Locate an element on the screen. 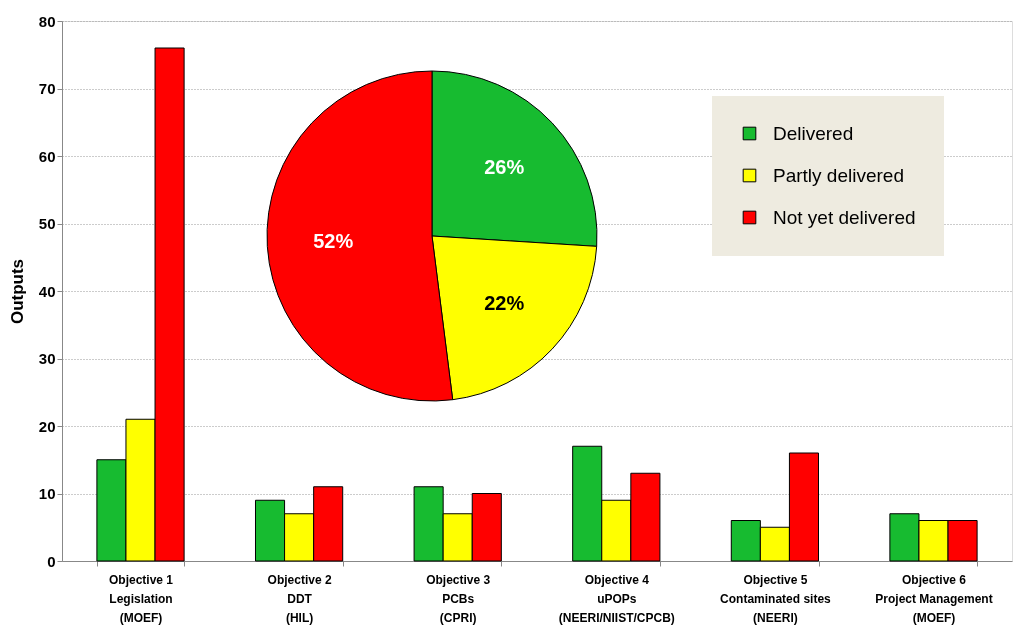 The width and height of the screenshot is (1026, 628). x-tick-label: Objective 6 Project Management (MOEF) is located at coordinates (934, 598).